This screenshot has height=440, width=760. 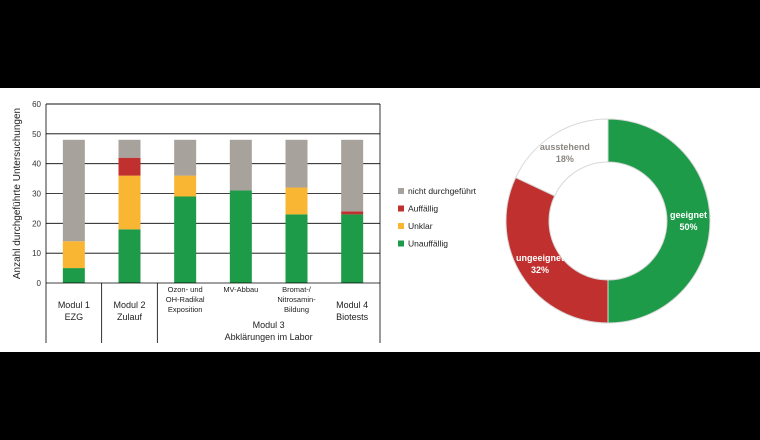 I want to click on category-label: Modul 2, so click(x=129, y=305).